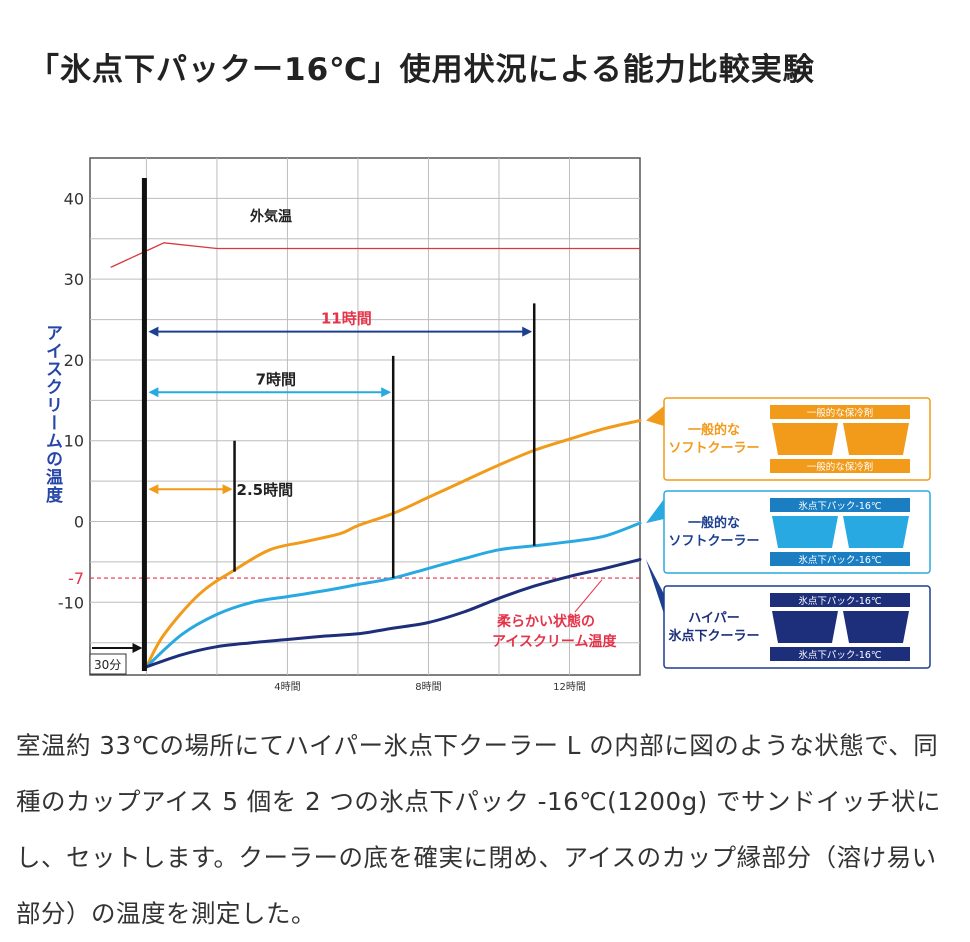 Image resolution: width=970 pixels, height=942 pixels. I want to click on x-tick-label: 8時間, so click(428, 687).